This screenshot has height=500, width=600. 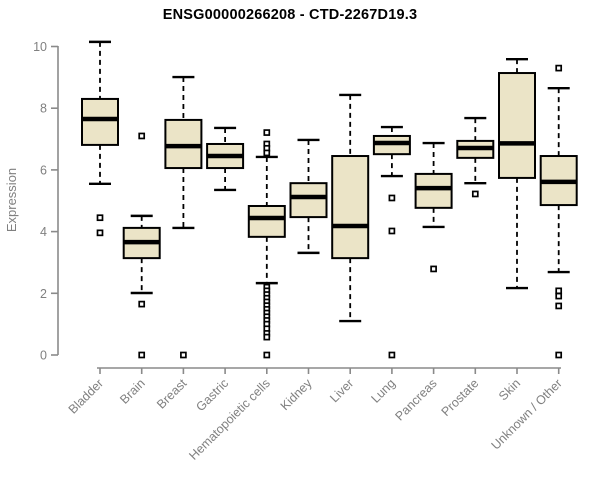 What do you see at coordinates (460, 397) in the screenshot?
I see `svg-text: Prostate` at bounding box center [460, 397].